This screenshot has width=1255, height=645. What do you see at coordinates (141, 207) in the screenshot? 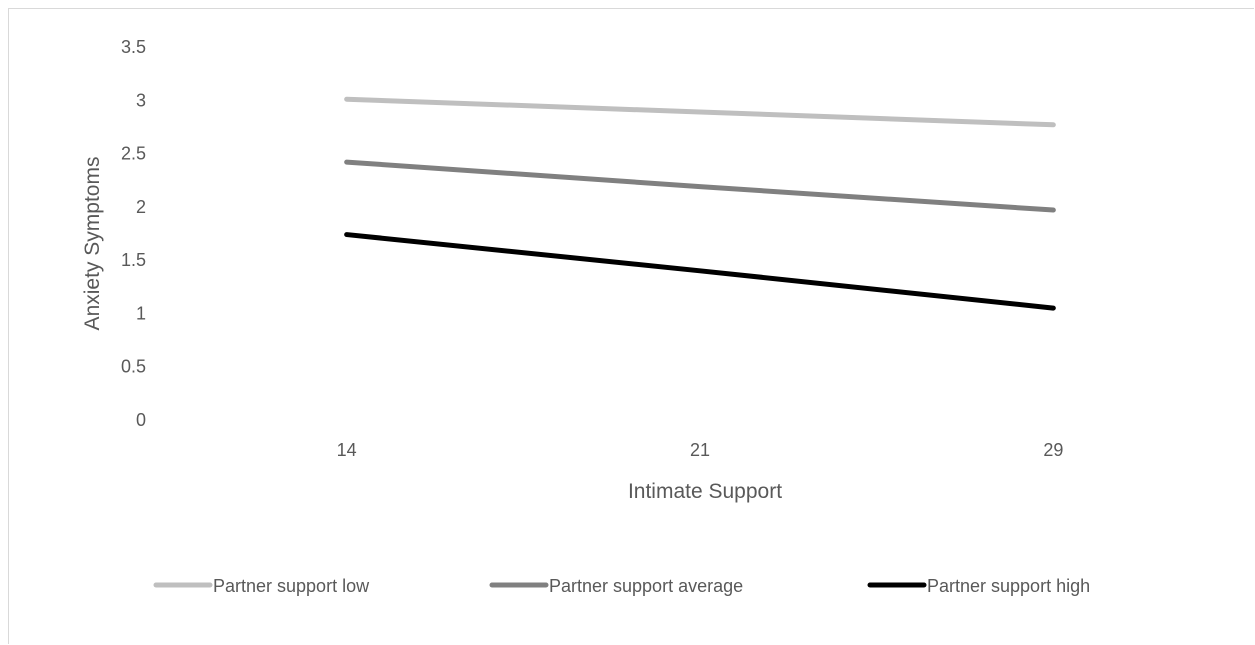
I see `y-tick-label: 2` at bounding box center [141, 207].